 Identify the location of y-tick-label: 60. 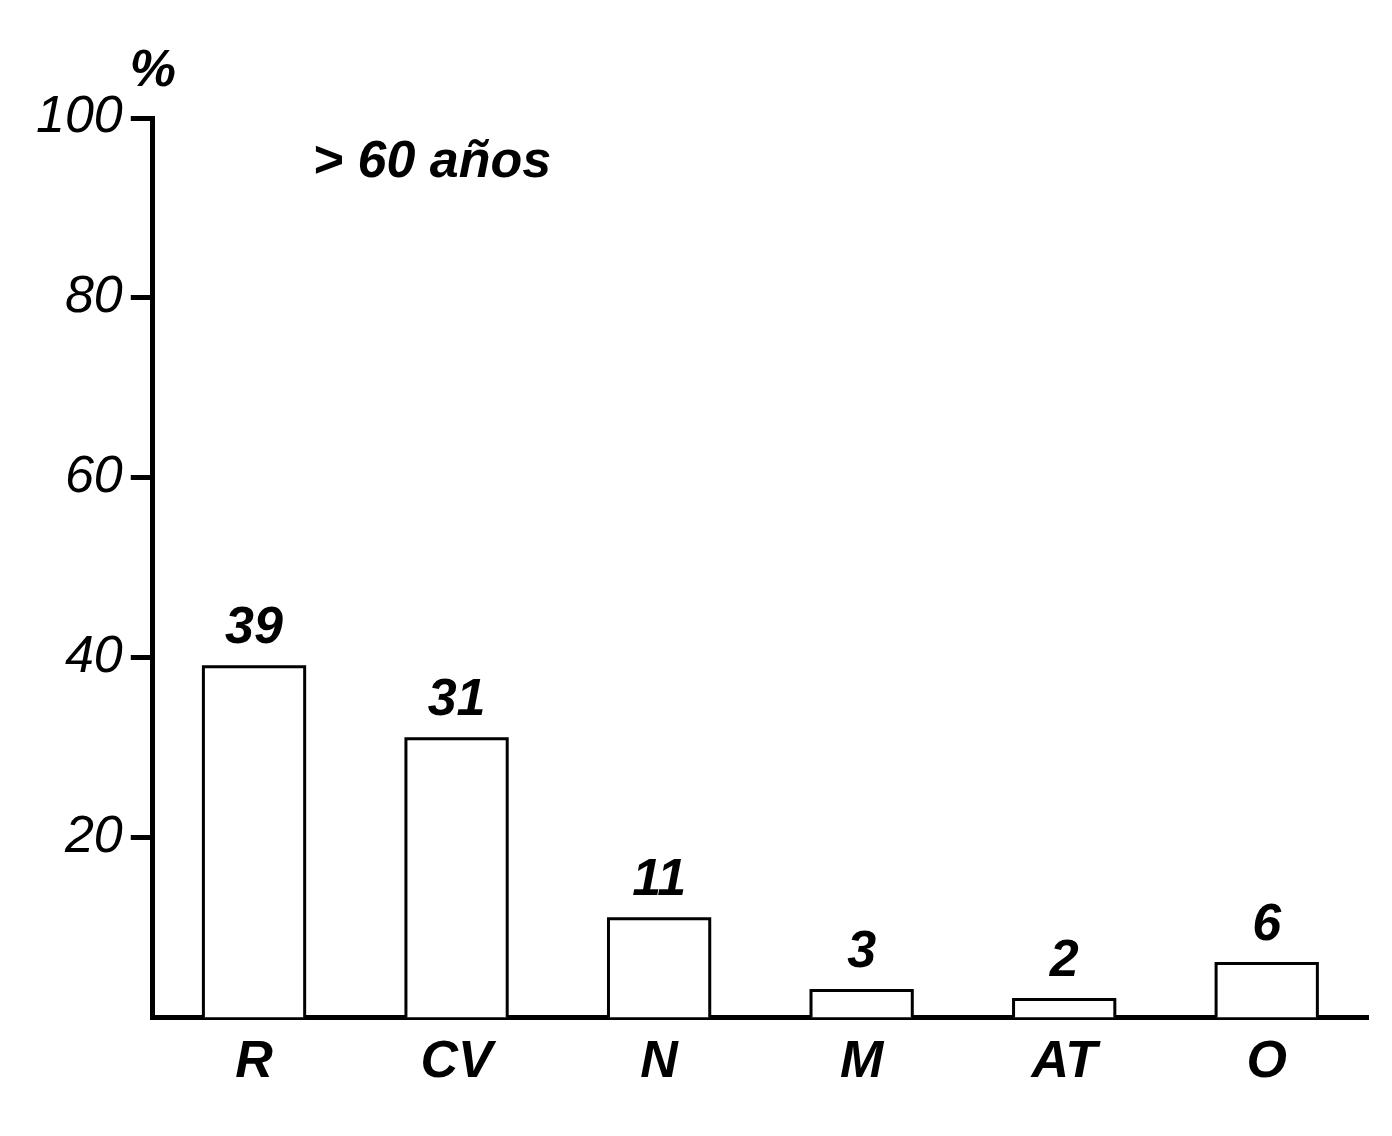
(93, 474).